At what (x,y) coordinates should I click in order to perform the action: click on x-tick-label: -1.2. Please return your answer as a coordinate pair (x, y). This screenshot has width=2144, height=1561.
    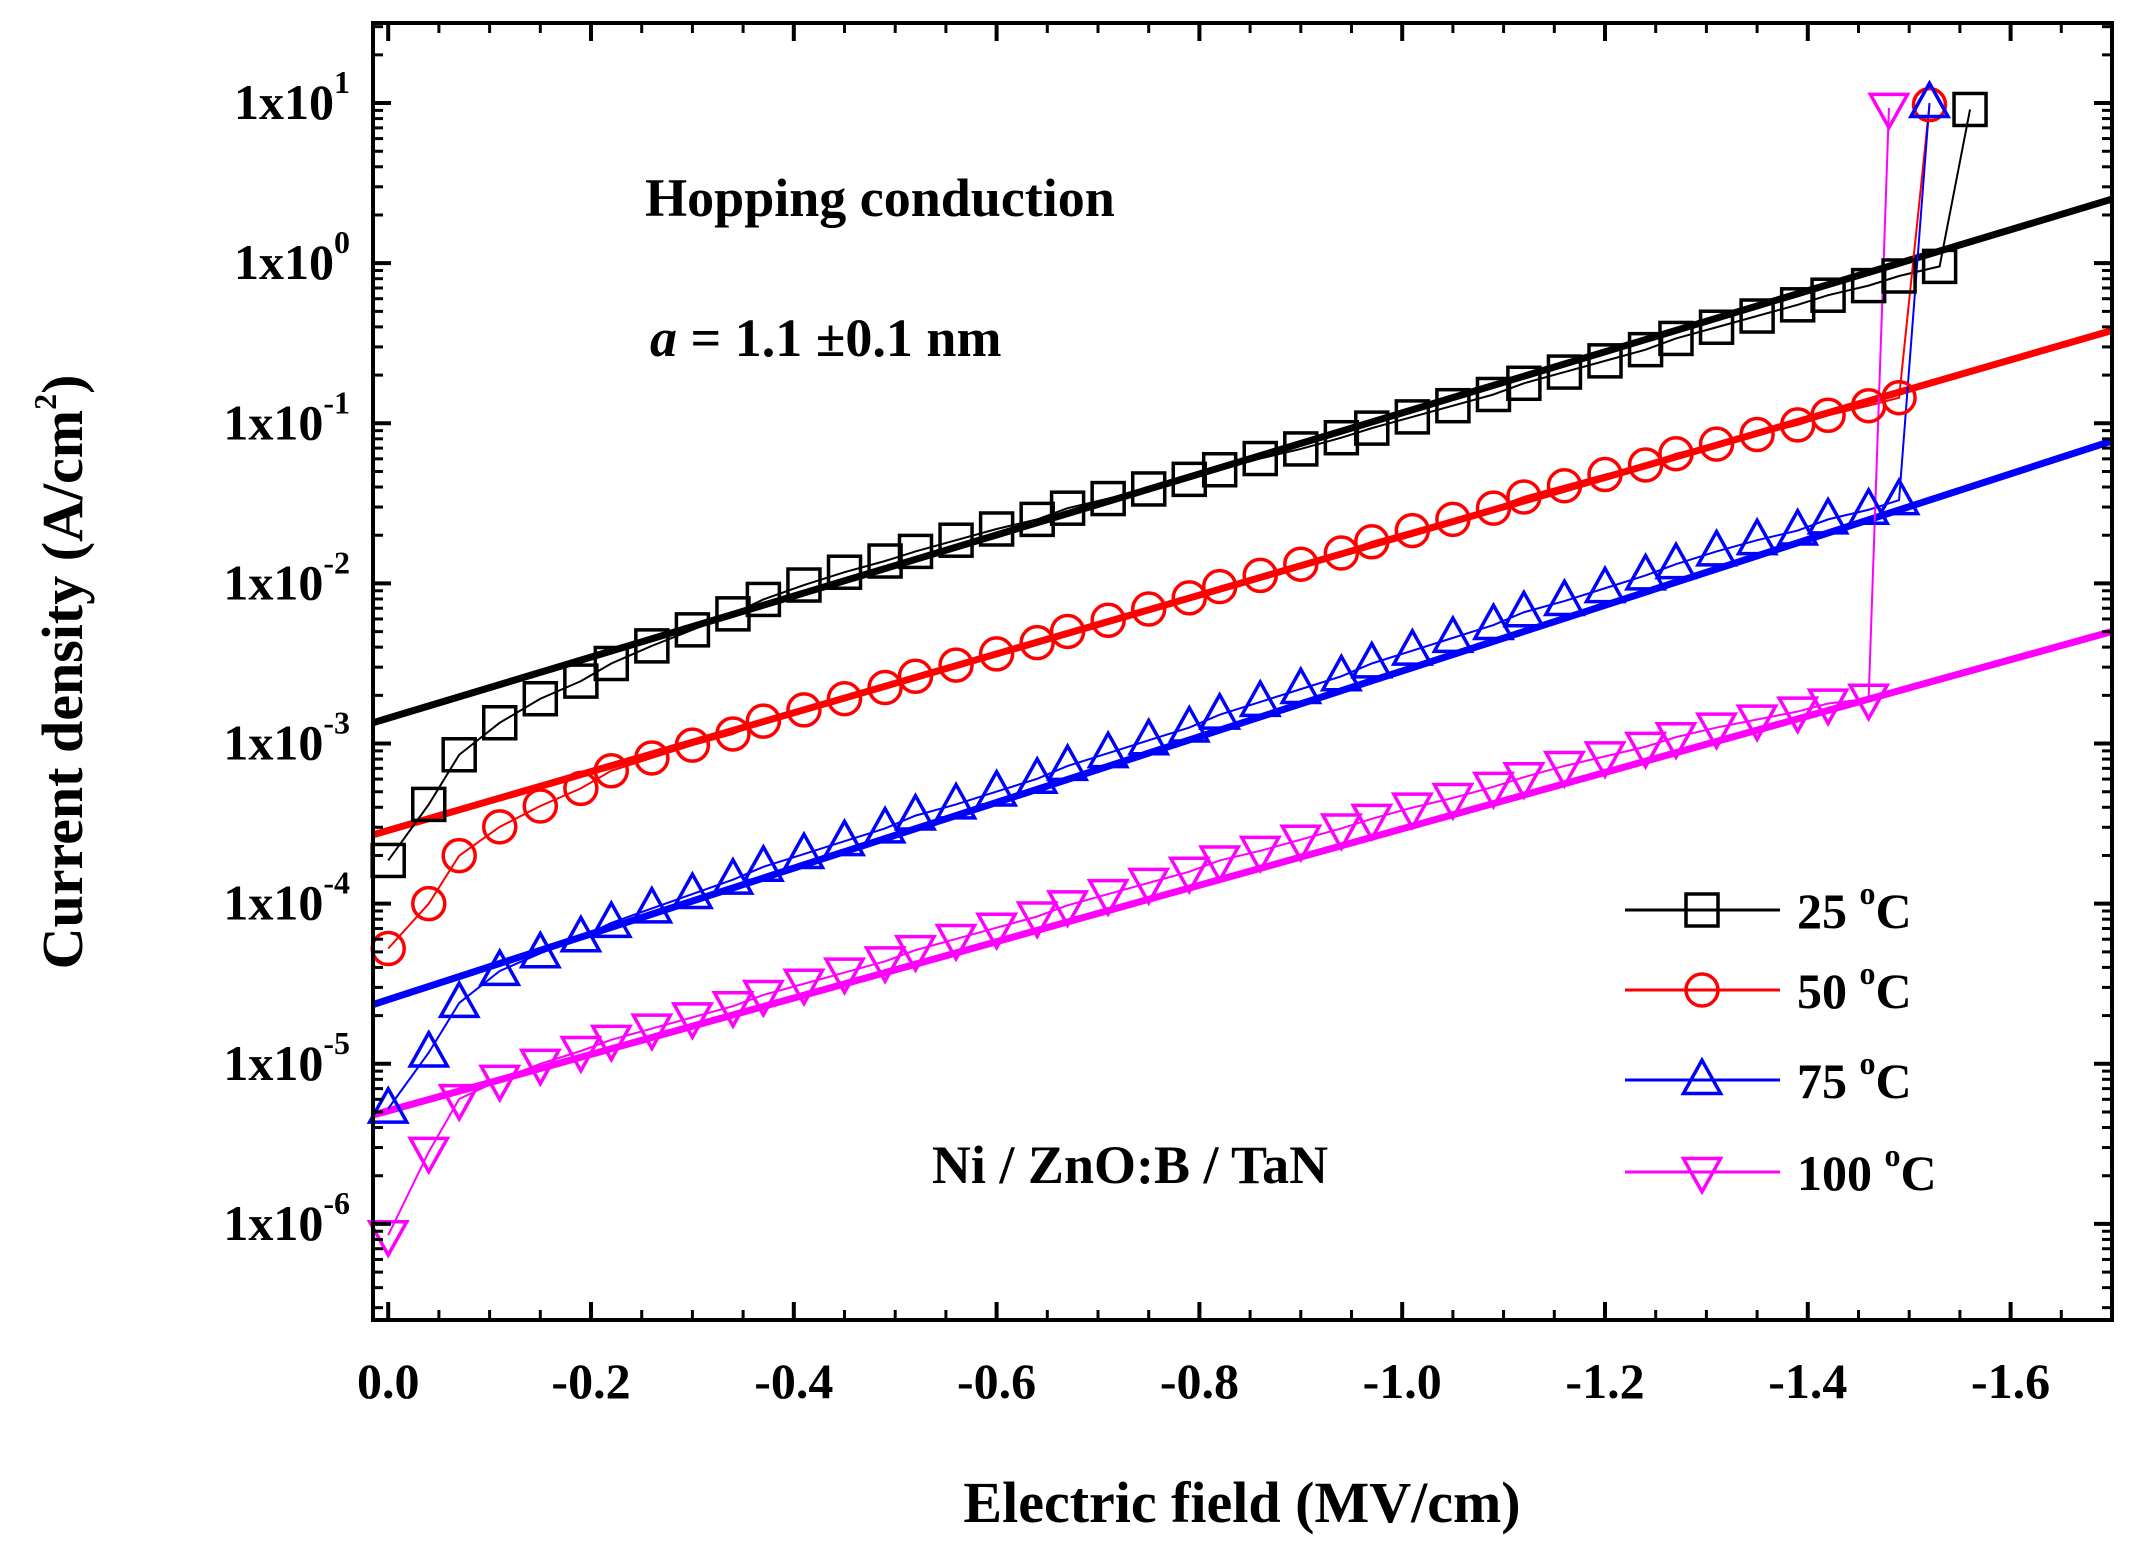
    Looking at the image, I should click on (1604, 1381).